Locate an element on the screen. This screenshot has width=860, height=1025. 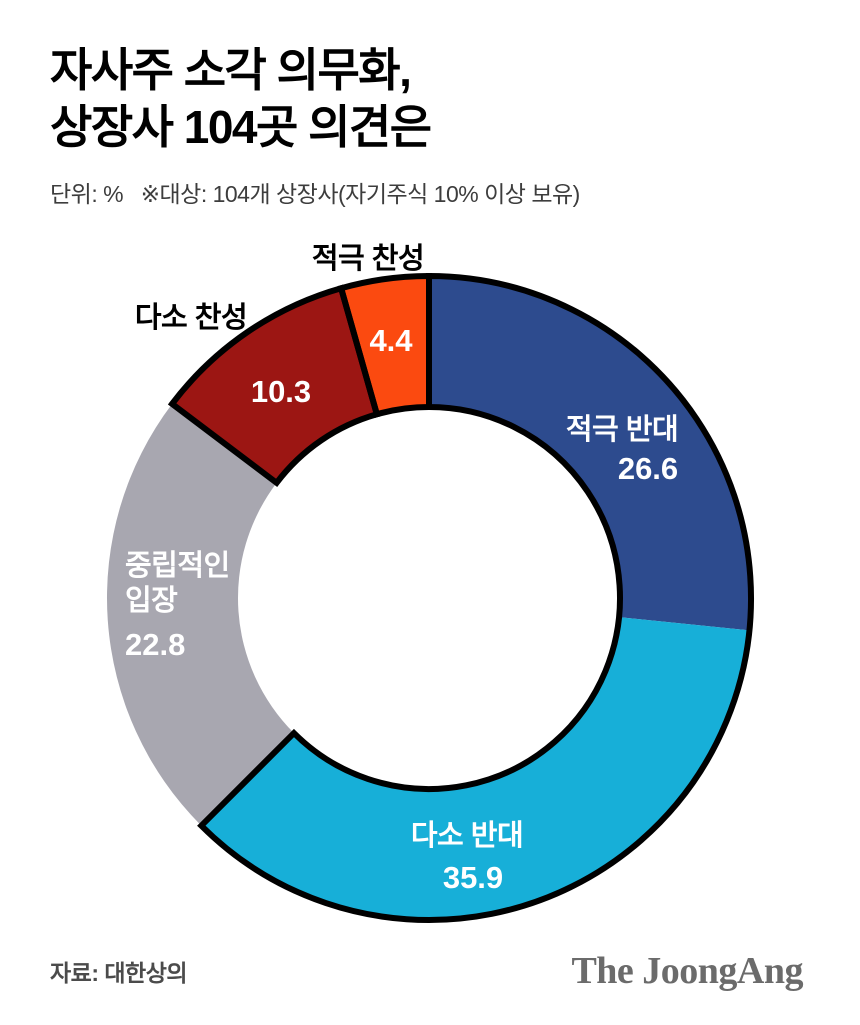
segment-label-neutral: 중립적인 입장 22.8 is located at coordinates (177, 606).